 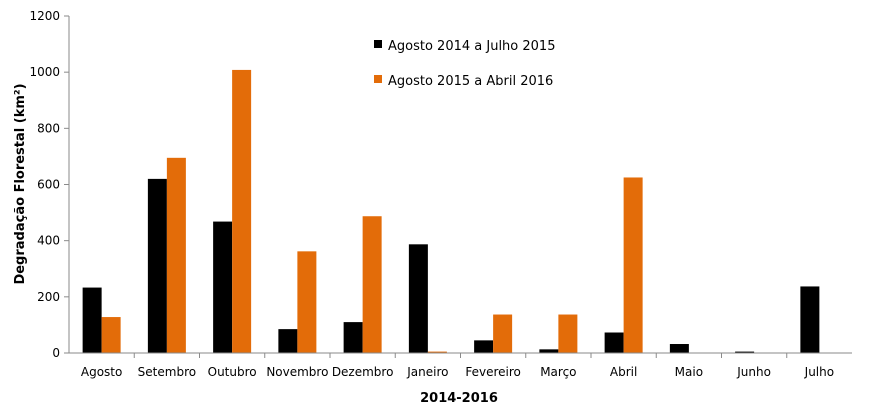 What do you see at coordinates (242, 211) in the screenshot?
I see `bar-series-2-outubro` at bounding box center [242, 211].